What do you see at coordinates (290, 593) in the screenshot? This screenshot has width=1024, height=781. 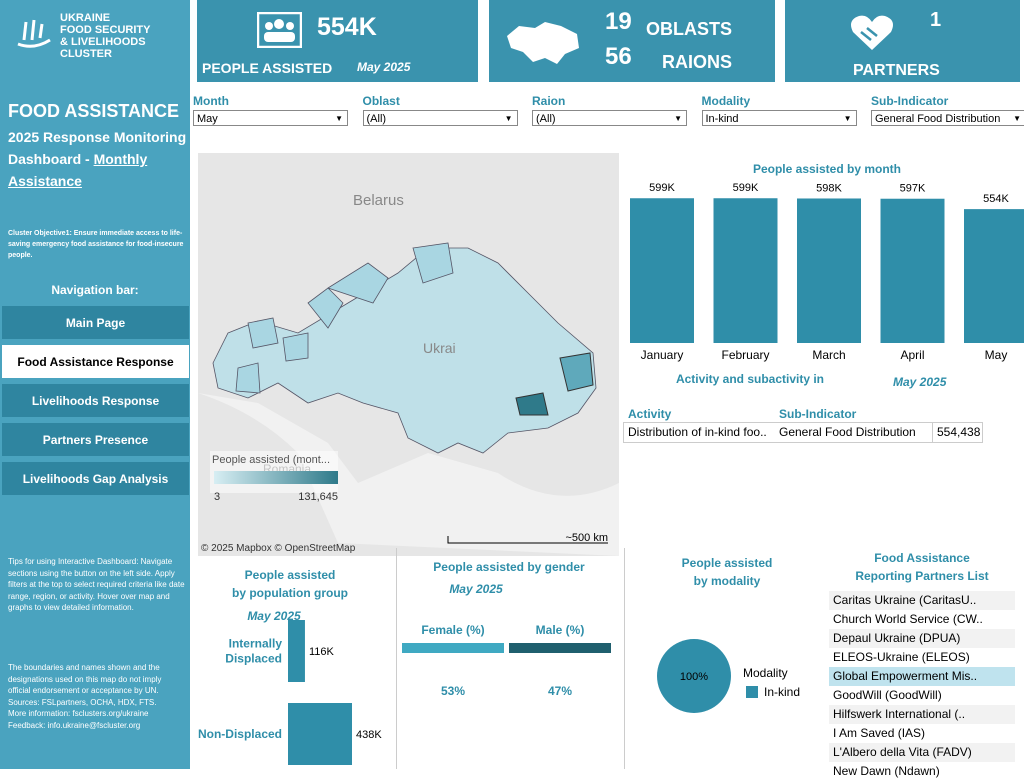 I see `chart-title: by population group` at bounding box center [290, 593].